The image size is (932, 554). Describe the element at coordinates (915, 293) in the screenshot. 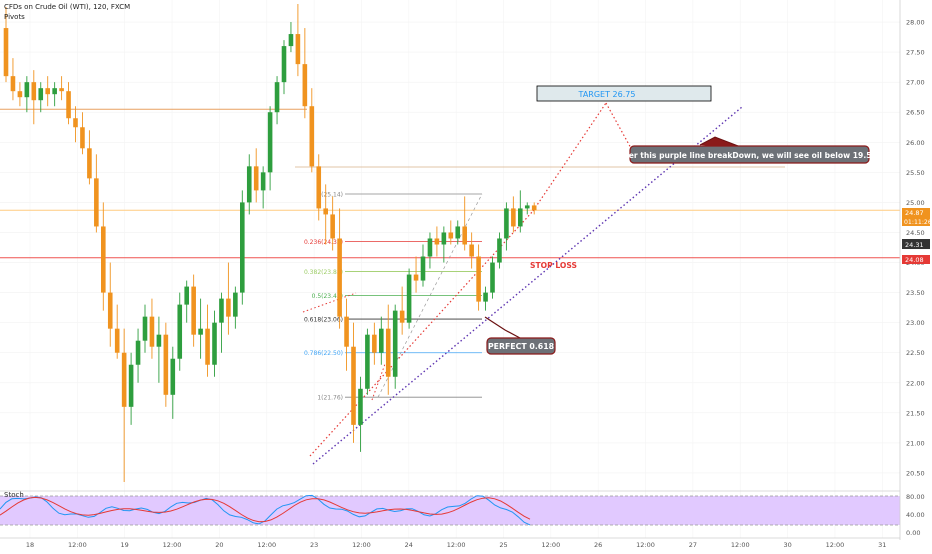

I see `price-tick-label: 23.50` at that location.